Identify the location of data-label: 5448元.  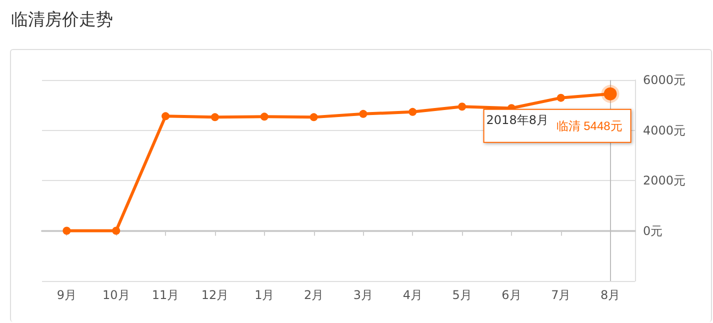
(603, 125).